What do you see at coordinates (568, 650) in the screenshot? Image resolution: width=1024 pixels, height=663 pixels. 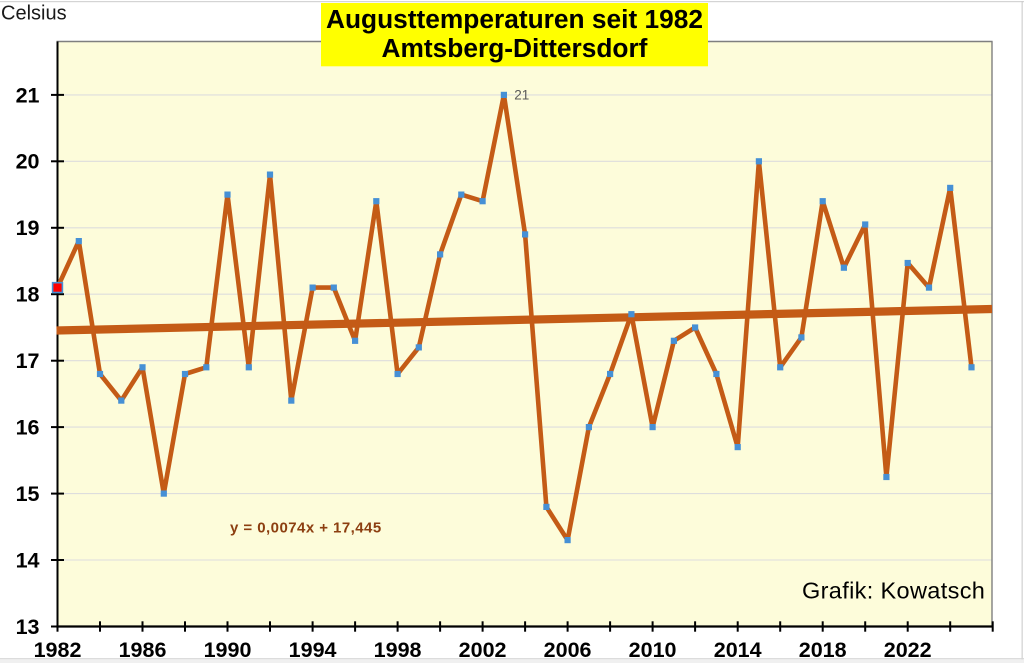 I see `svg-text: 2006` at bounding box center [568, 650].